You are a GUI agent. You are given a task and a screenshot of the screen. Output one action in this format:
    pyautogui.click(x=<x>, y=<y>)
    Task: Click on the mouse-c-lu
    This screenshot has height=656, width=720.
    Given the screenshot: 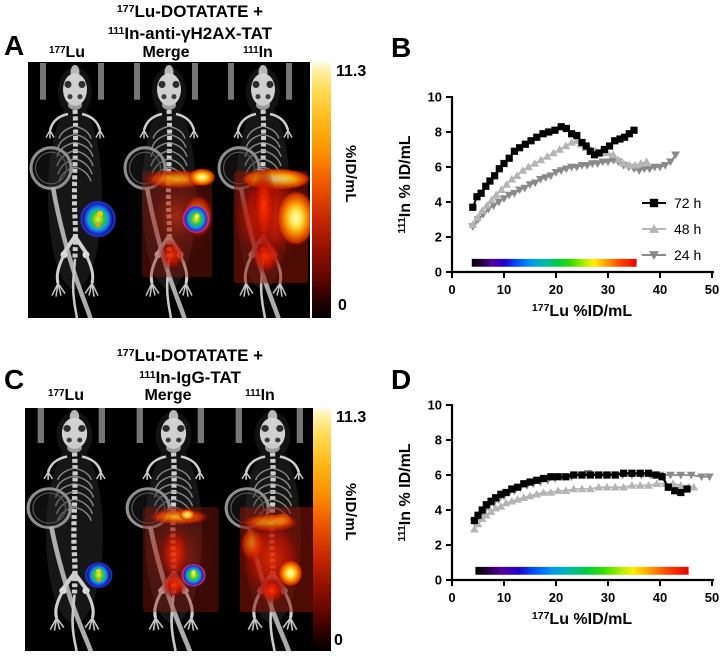 What is the action you would take?
    pyautogui.click(x=70, y=529)
    